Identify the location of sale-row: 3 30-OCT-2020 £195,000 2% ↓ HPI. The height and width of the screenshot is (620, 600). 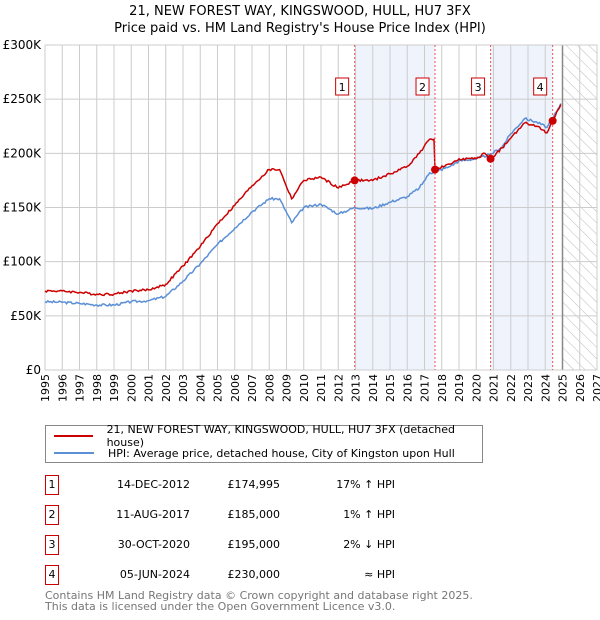
(270, 545).